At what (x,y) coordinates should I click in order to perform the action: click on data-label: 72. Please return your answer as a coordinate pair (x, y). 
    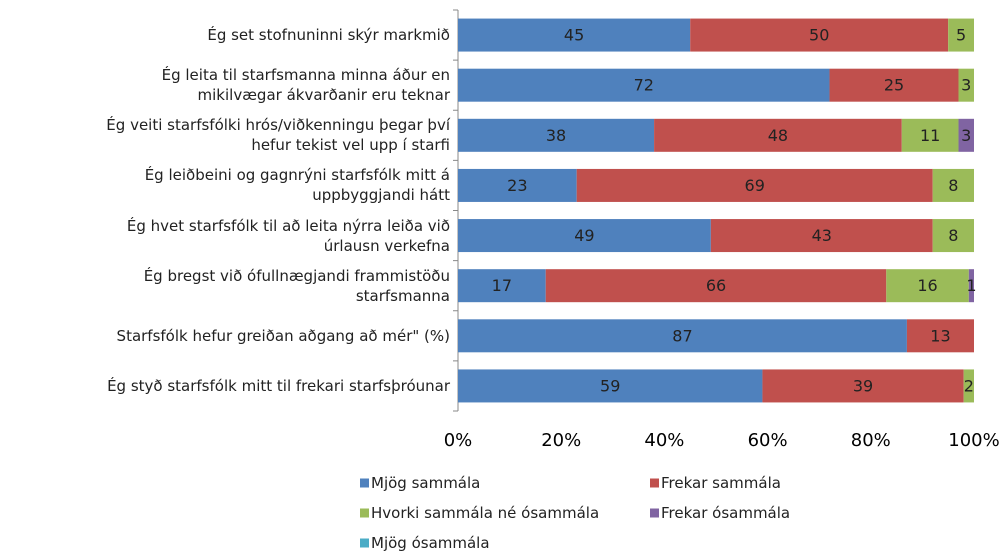
    Looking at the image, I should click on (644, 85).